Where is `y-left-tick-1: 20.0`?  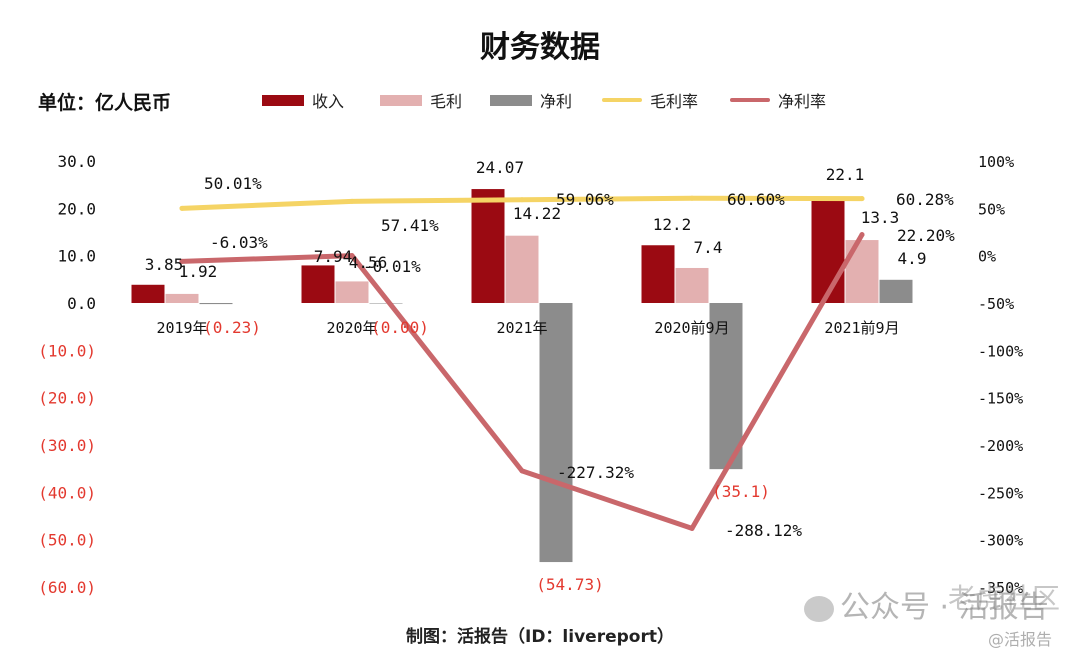 y-left-tick-1: 20.0 is located at coordinates (76, 208).